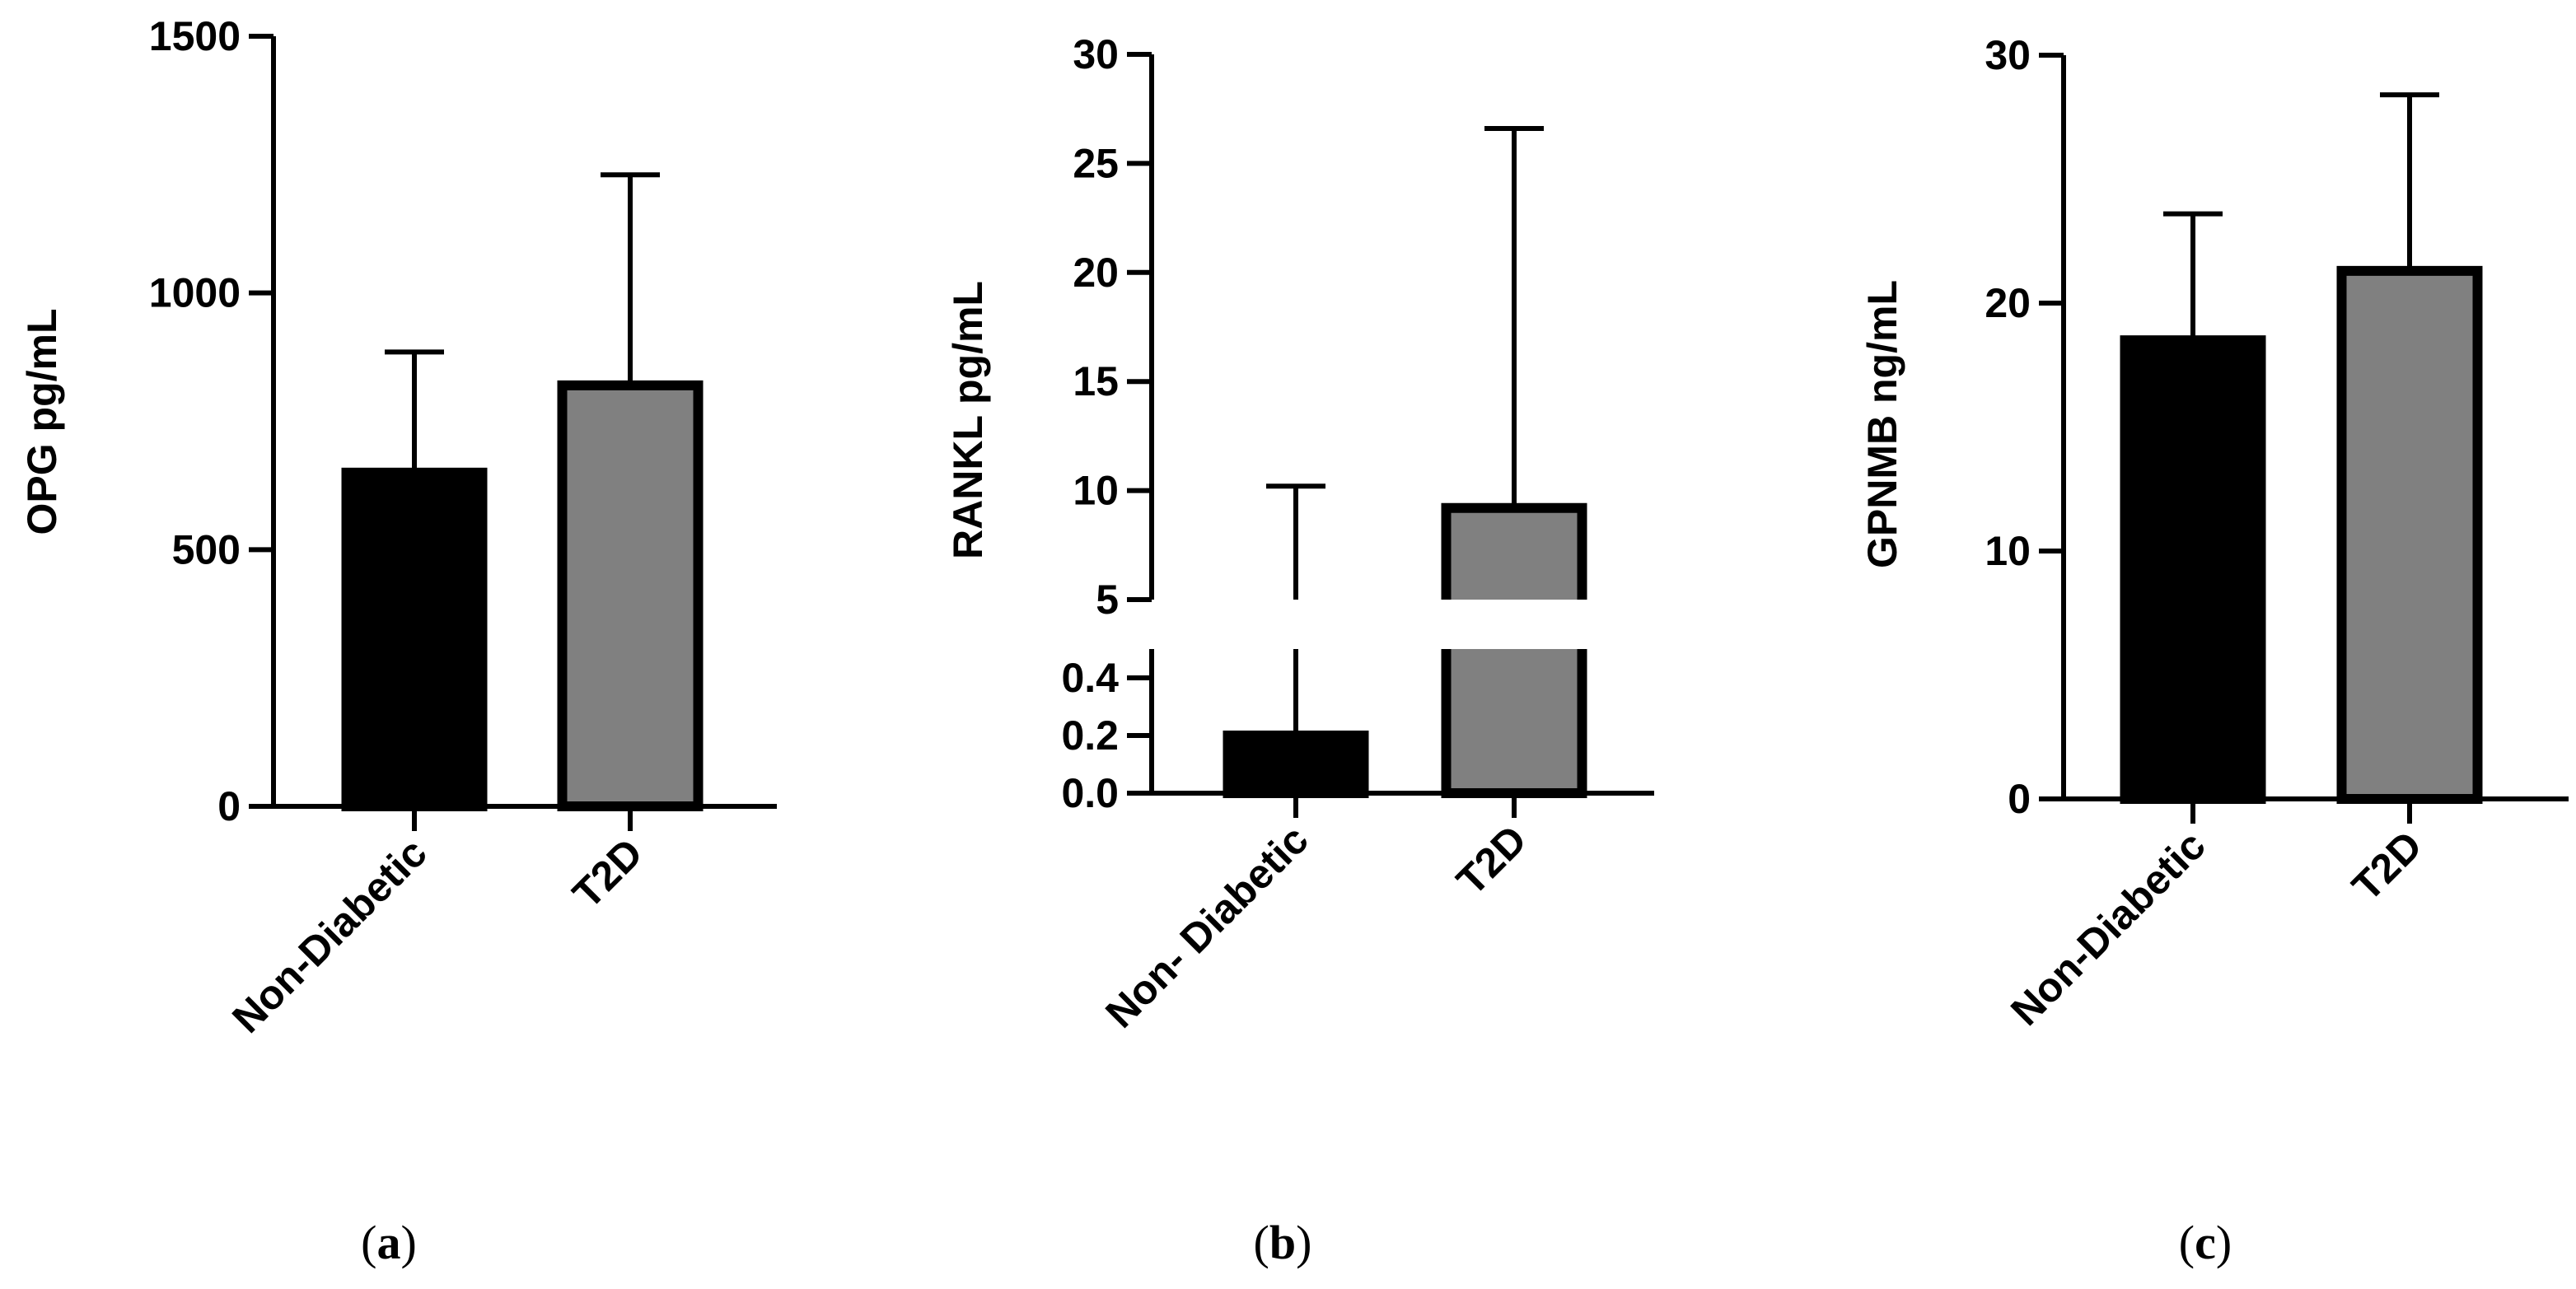 This screenshot has width=2576, height=1289. Describe the element at coordinates (42, 422) in the screenshot. I see `y-axis-label-a: OPG pg/mL` at that location.